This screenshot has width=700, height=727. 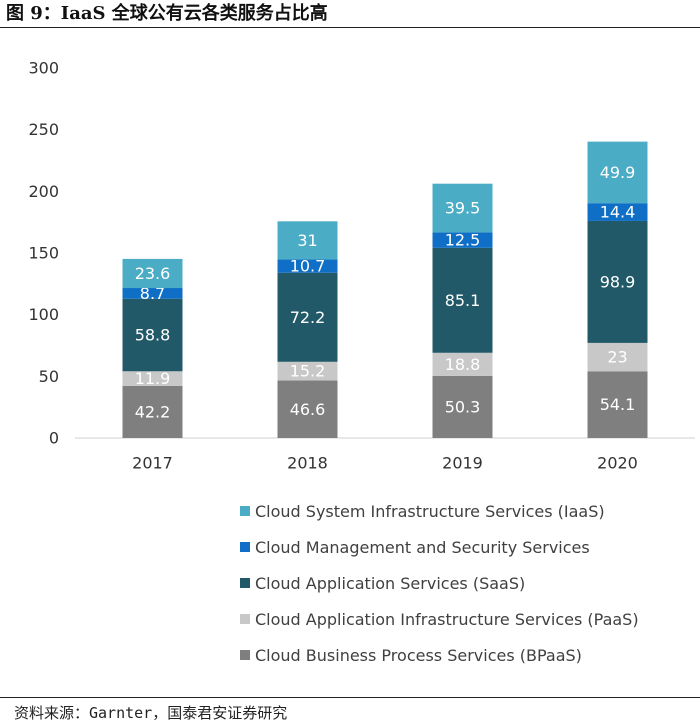 I want to click on data-label: 54.1, so click(x=618, y=404).